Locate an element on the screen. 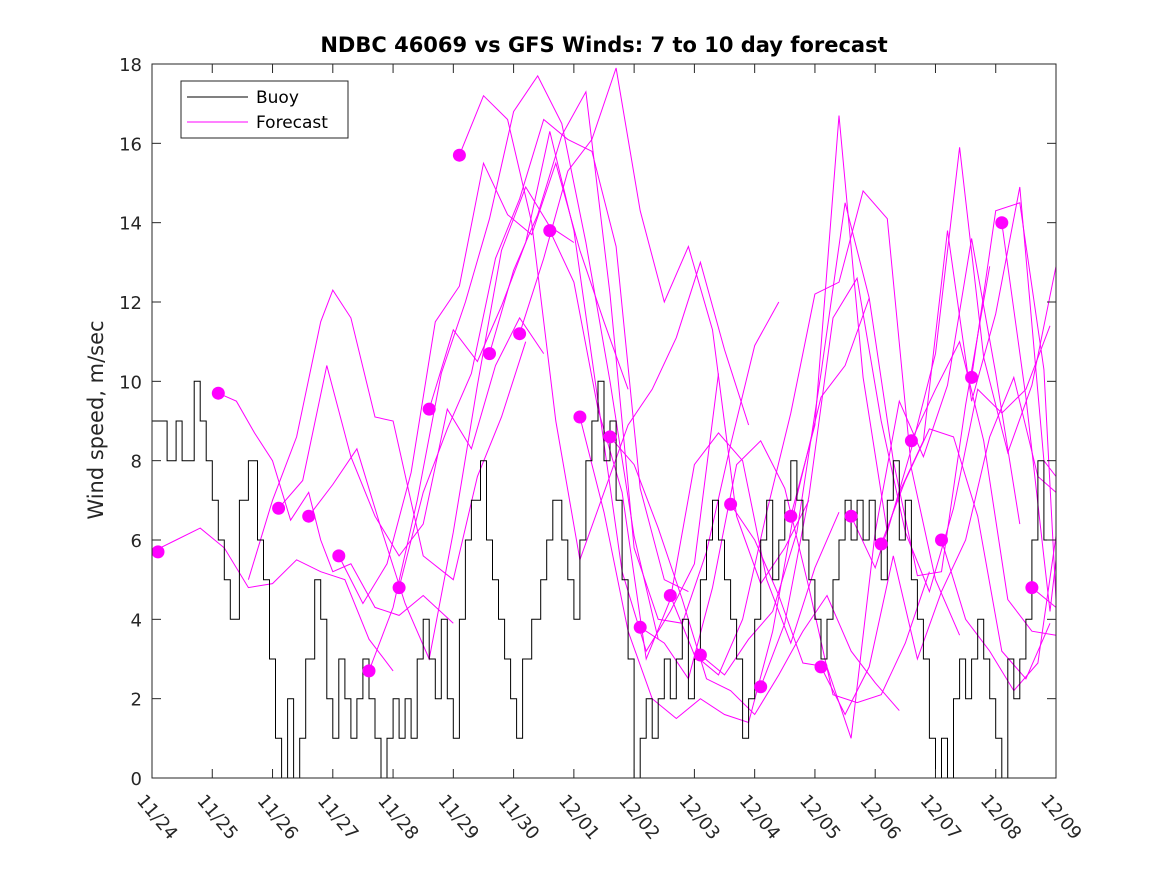 The height and width of the screenshot is (875, 1167). y-tick-label: 18 is located at coordinates (130, 65).